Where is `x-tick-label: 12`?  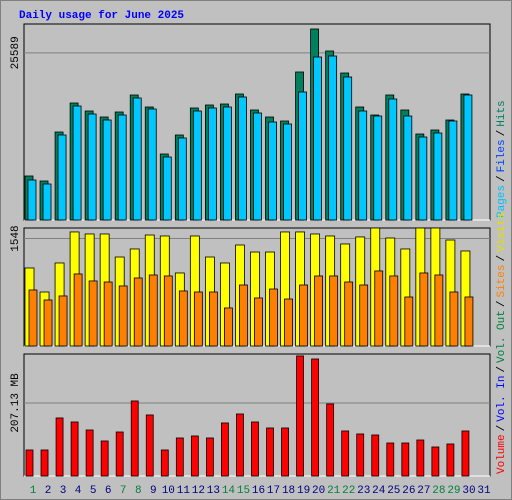 x-tick-label: 12 is located at coordinates (198, 491).